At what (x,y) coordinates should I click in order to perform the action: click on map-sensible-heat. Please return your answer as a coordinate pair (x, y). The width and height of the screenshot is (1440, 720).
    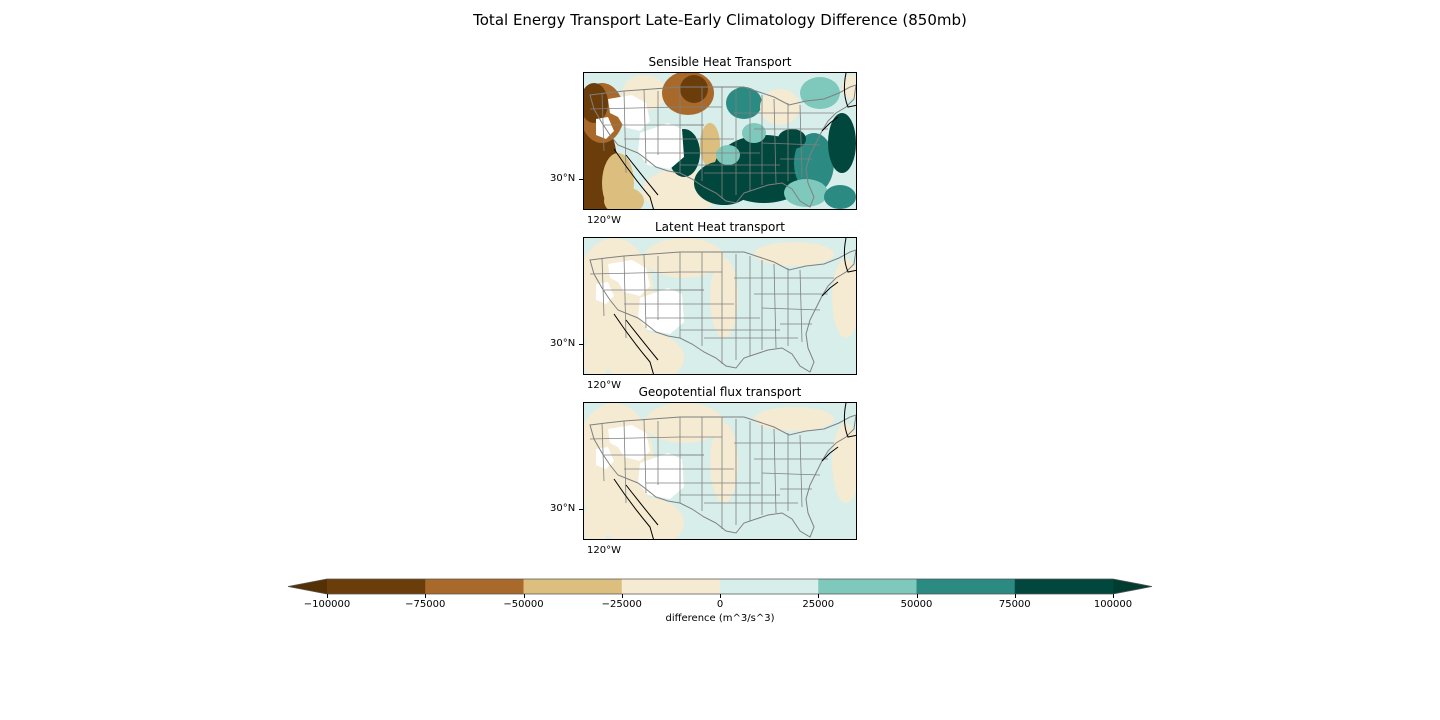
    Looking at the image, I should click on (720, 141).